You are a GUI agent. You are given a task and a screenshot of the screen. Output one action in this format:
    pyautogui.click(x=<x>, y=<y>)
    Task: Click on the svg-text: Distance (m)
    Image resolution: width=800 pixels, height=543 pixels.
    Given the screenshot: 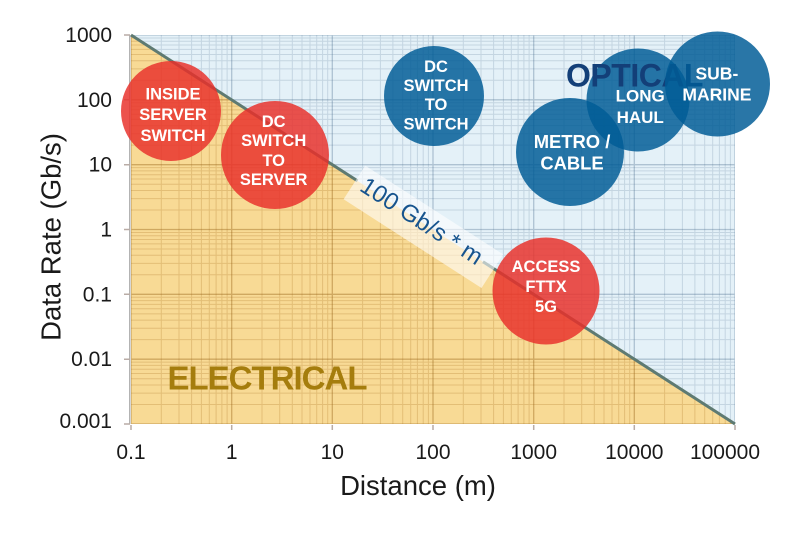 What is the action you would take?
    pyautogui.click(x=418, y=485)
    